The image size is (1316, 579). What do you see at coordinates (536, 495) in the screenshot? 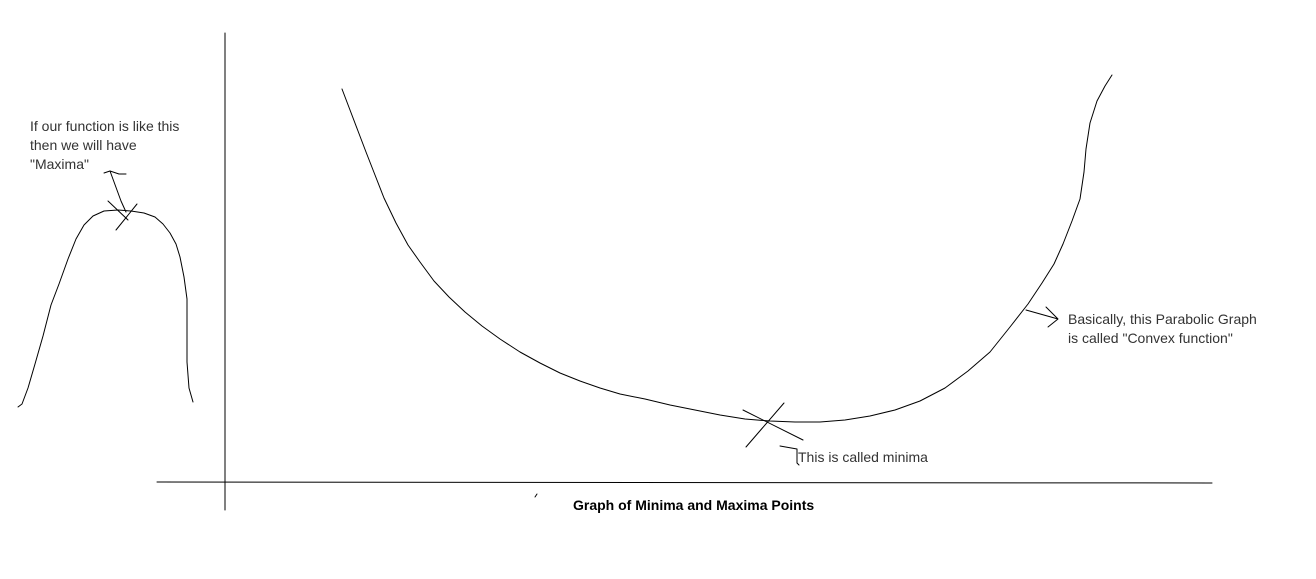
I see `stray-mark` at bounding box center [536, 495].